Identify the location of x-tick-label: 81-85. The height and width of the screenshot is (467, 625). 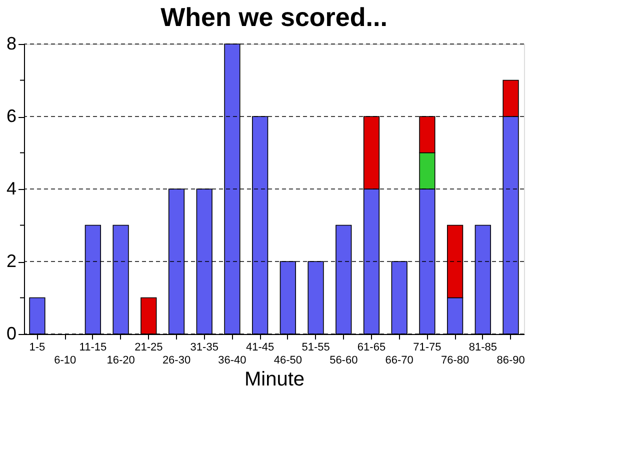
(482, 348).